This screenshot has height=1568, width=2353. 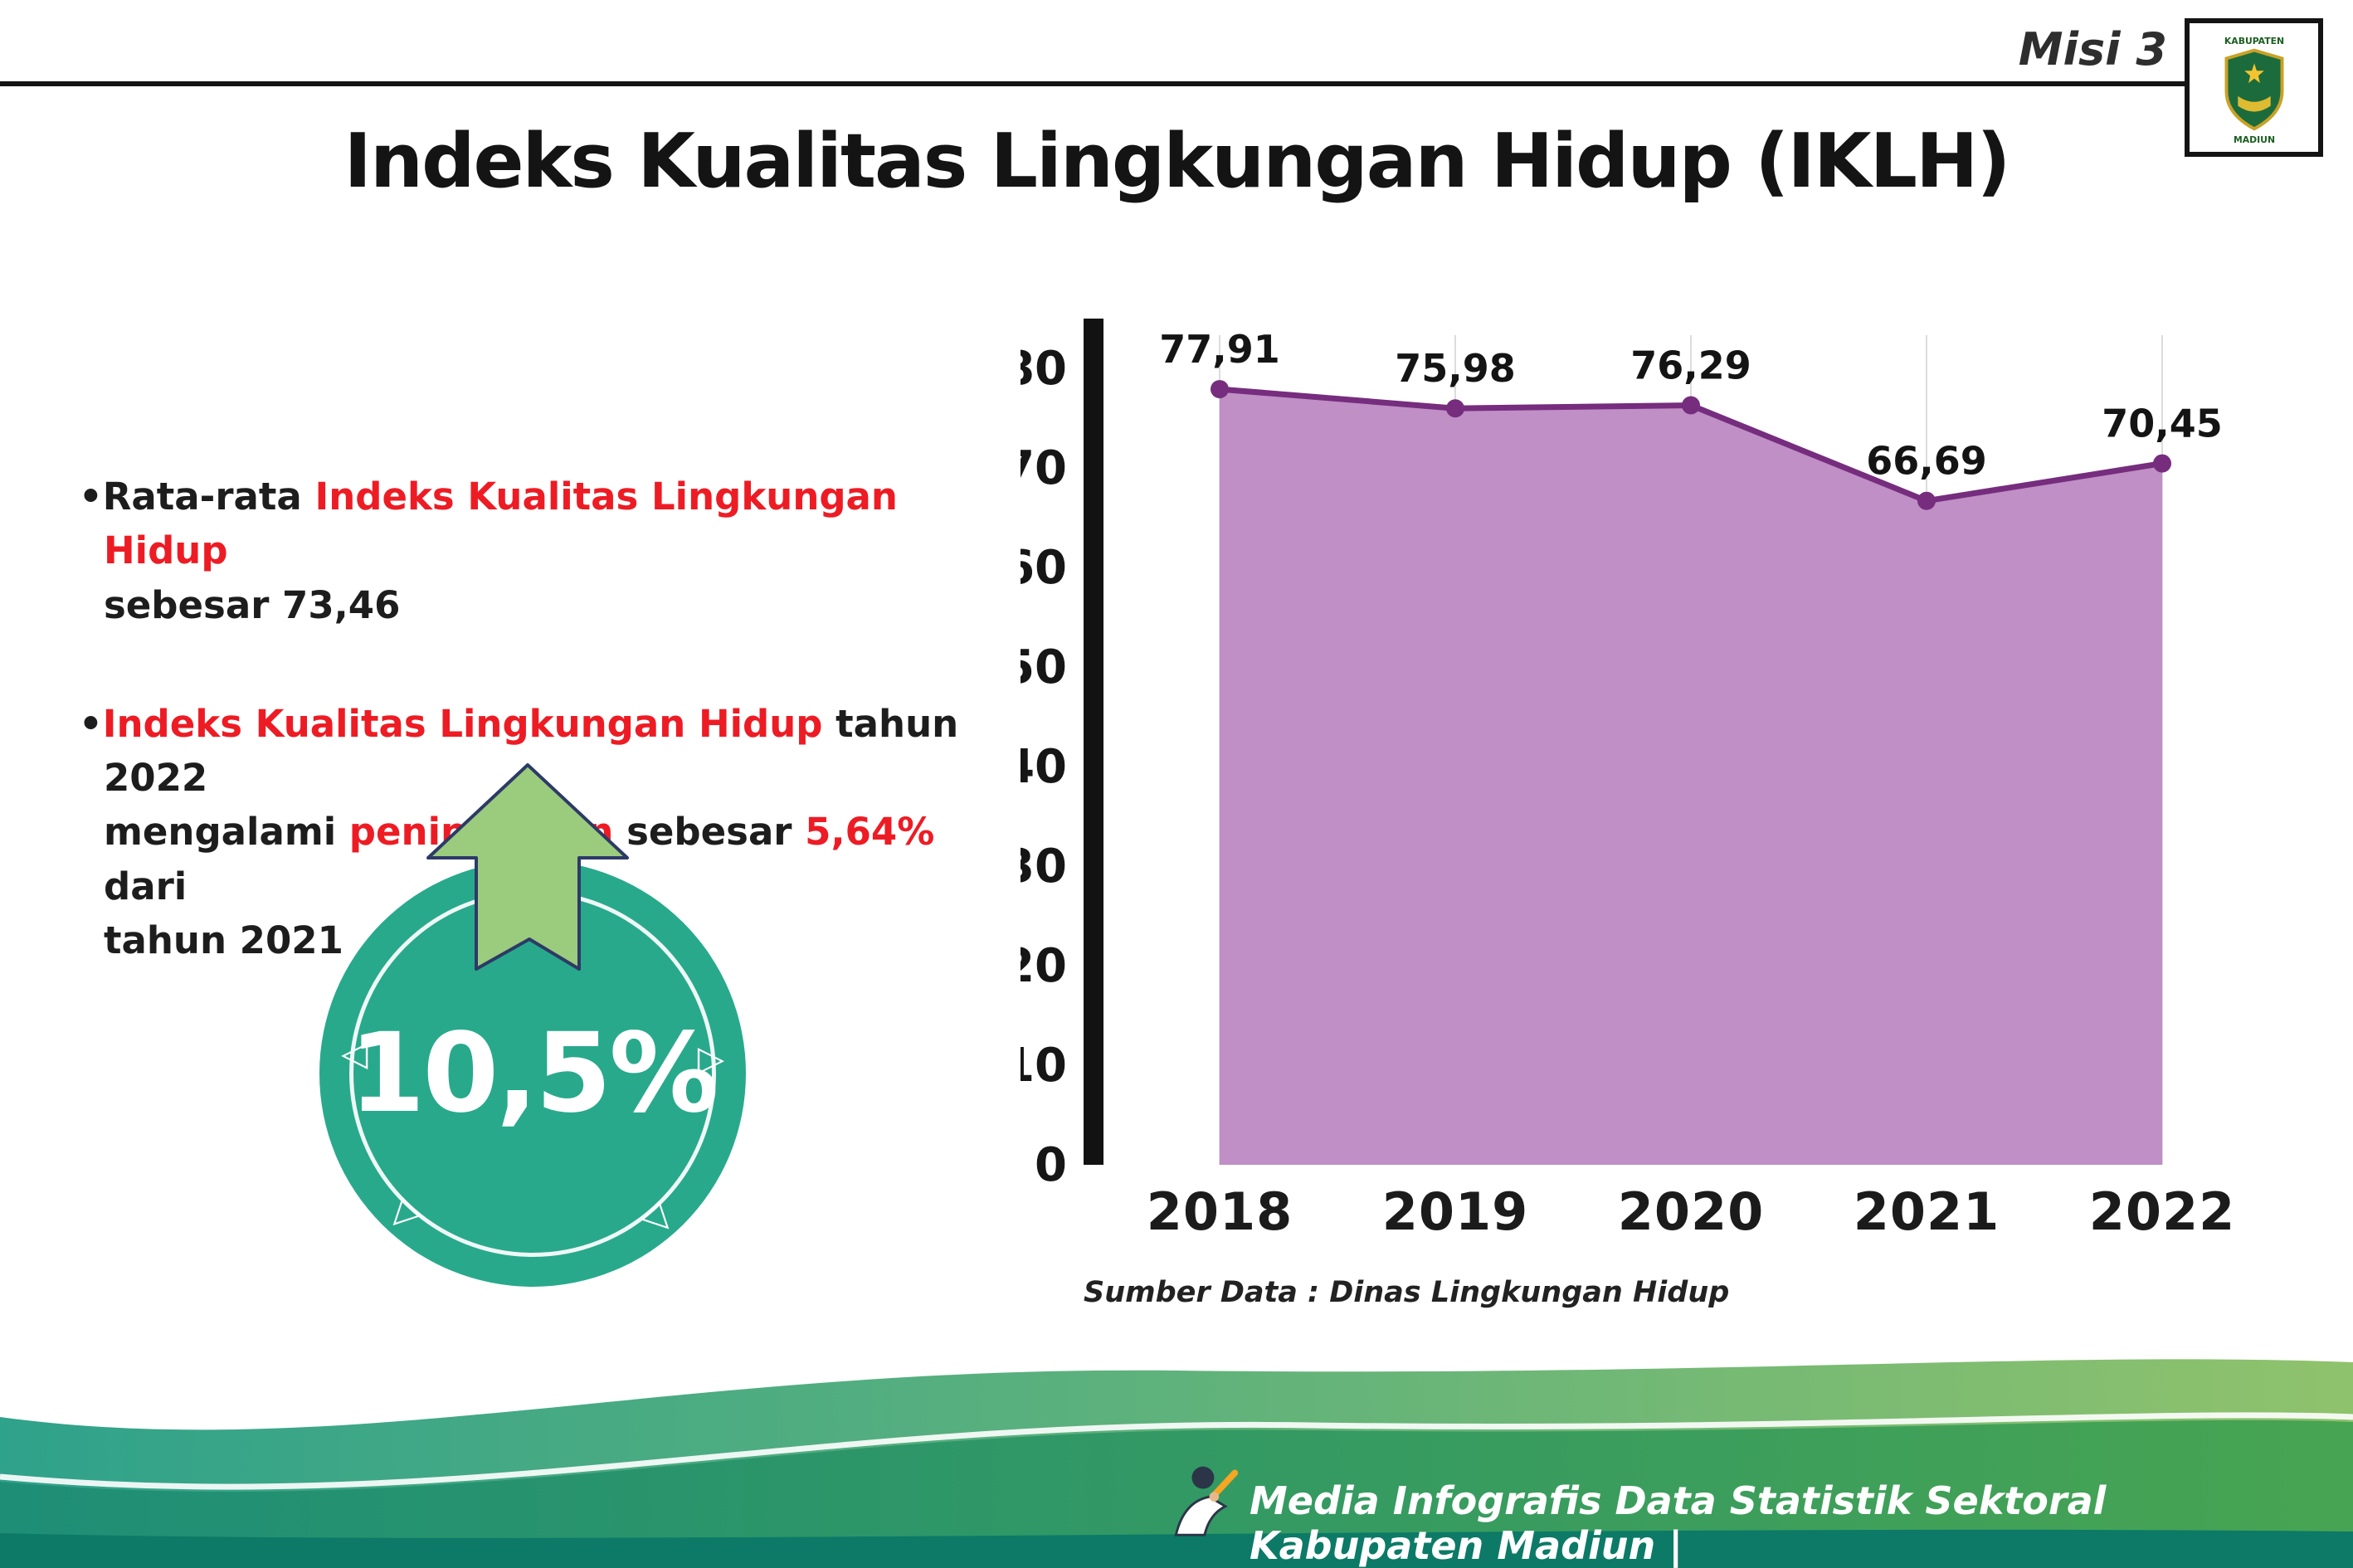 What do you see at coordinates (533, 1073) in the screenshot?
I see `badge-value: 10,5%` at bounding box center [533, 1073].